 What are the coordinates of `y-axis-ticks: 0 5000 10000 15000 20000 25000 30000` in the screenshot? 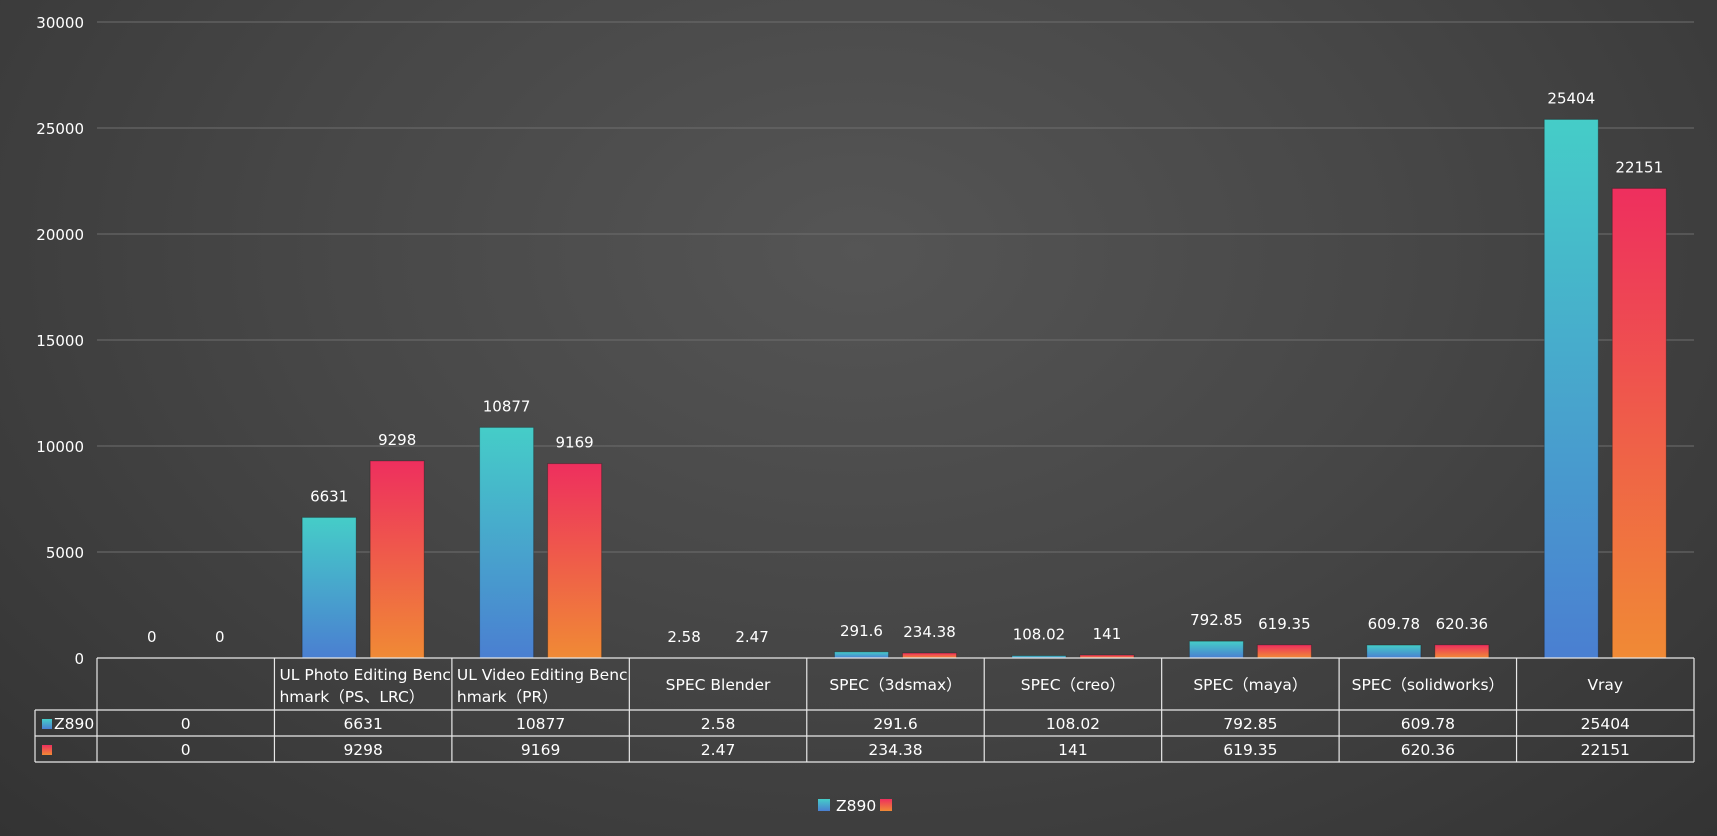 It's located at (60, 341).